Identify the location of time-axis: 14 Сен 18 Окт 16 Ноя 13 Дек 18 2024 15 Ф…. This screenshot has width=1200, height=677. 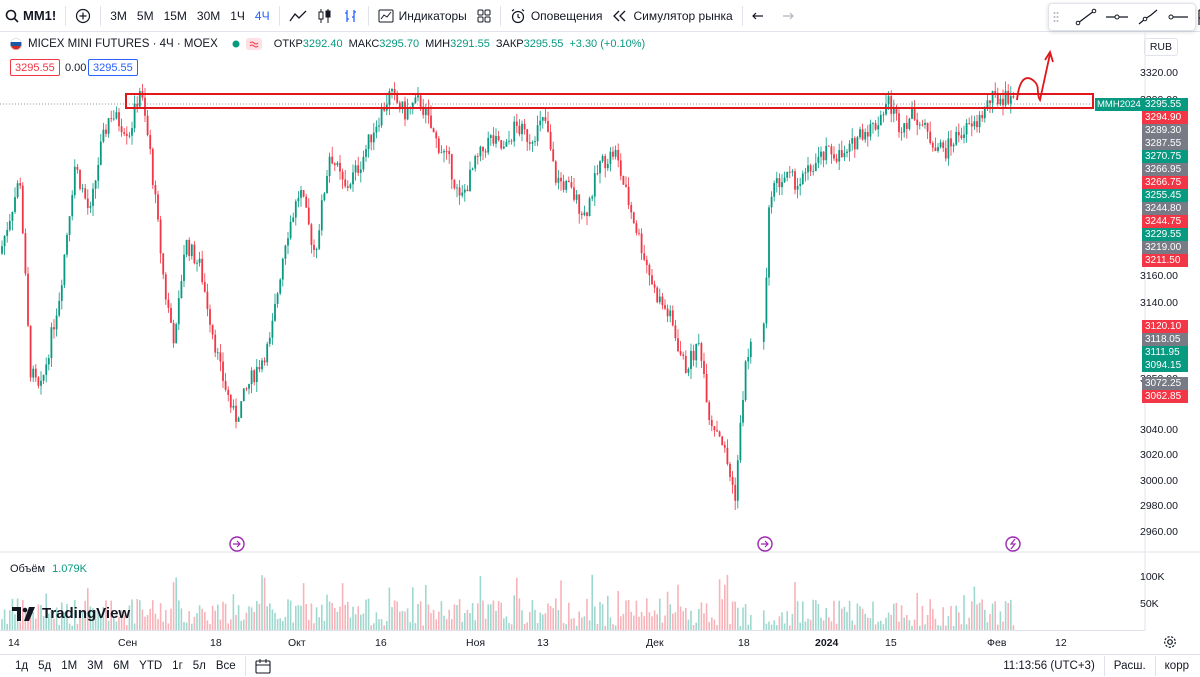
(572, 641).